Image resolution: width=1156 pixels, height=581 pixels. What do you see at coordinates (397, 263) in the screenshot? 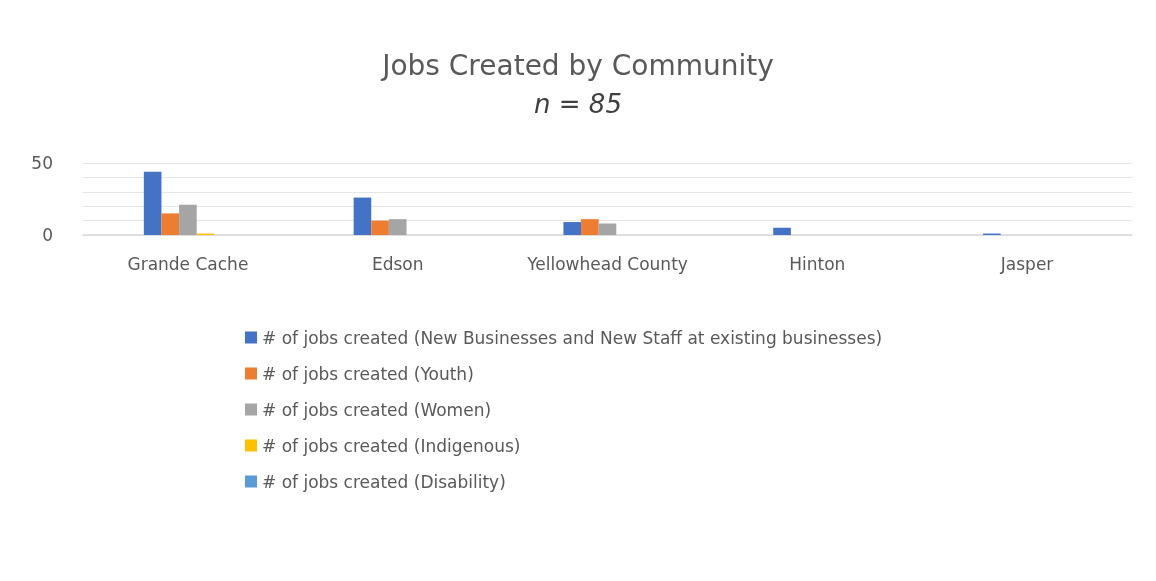
I see `x-tick-label: Edson` at bounding box center [397, 263].